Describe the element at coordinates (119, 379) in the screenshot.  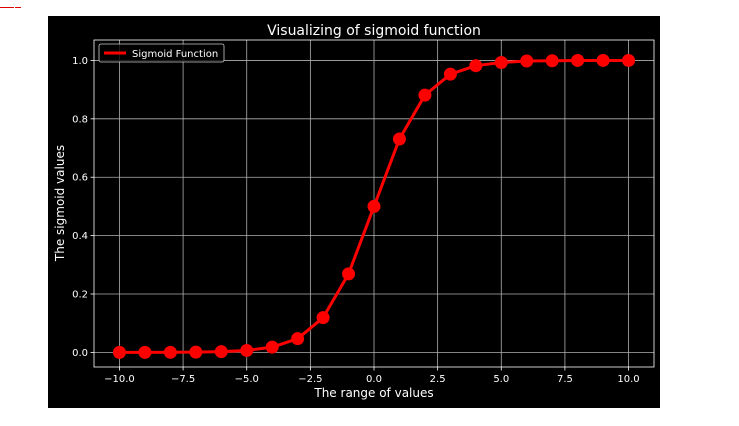
I see `x-tick-label: −10.0` at that location.